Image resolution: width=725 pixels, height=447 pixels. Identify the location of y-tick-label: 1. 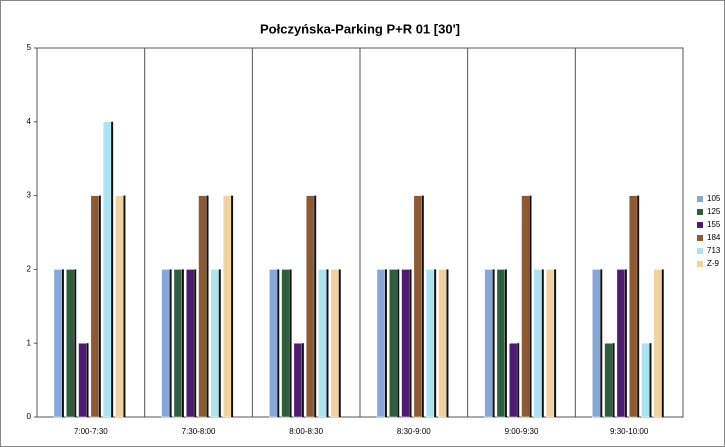
(29, 342).